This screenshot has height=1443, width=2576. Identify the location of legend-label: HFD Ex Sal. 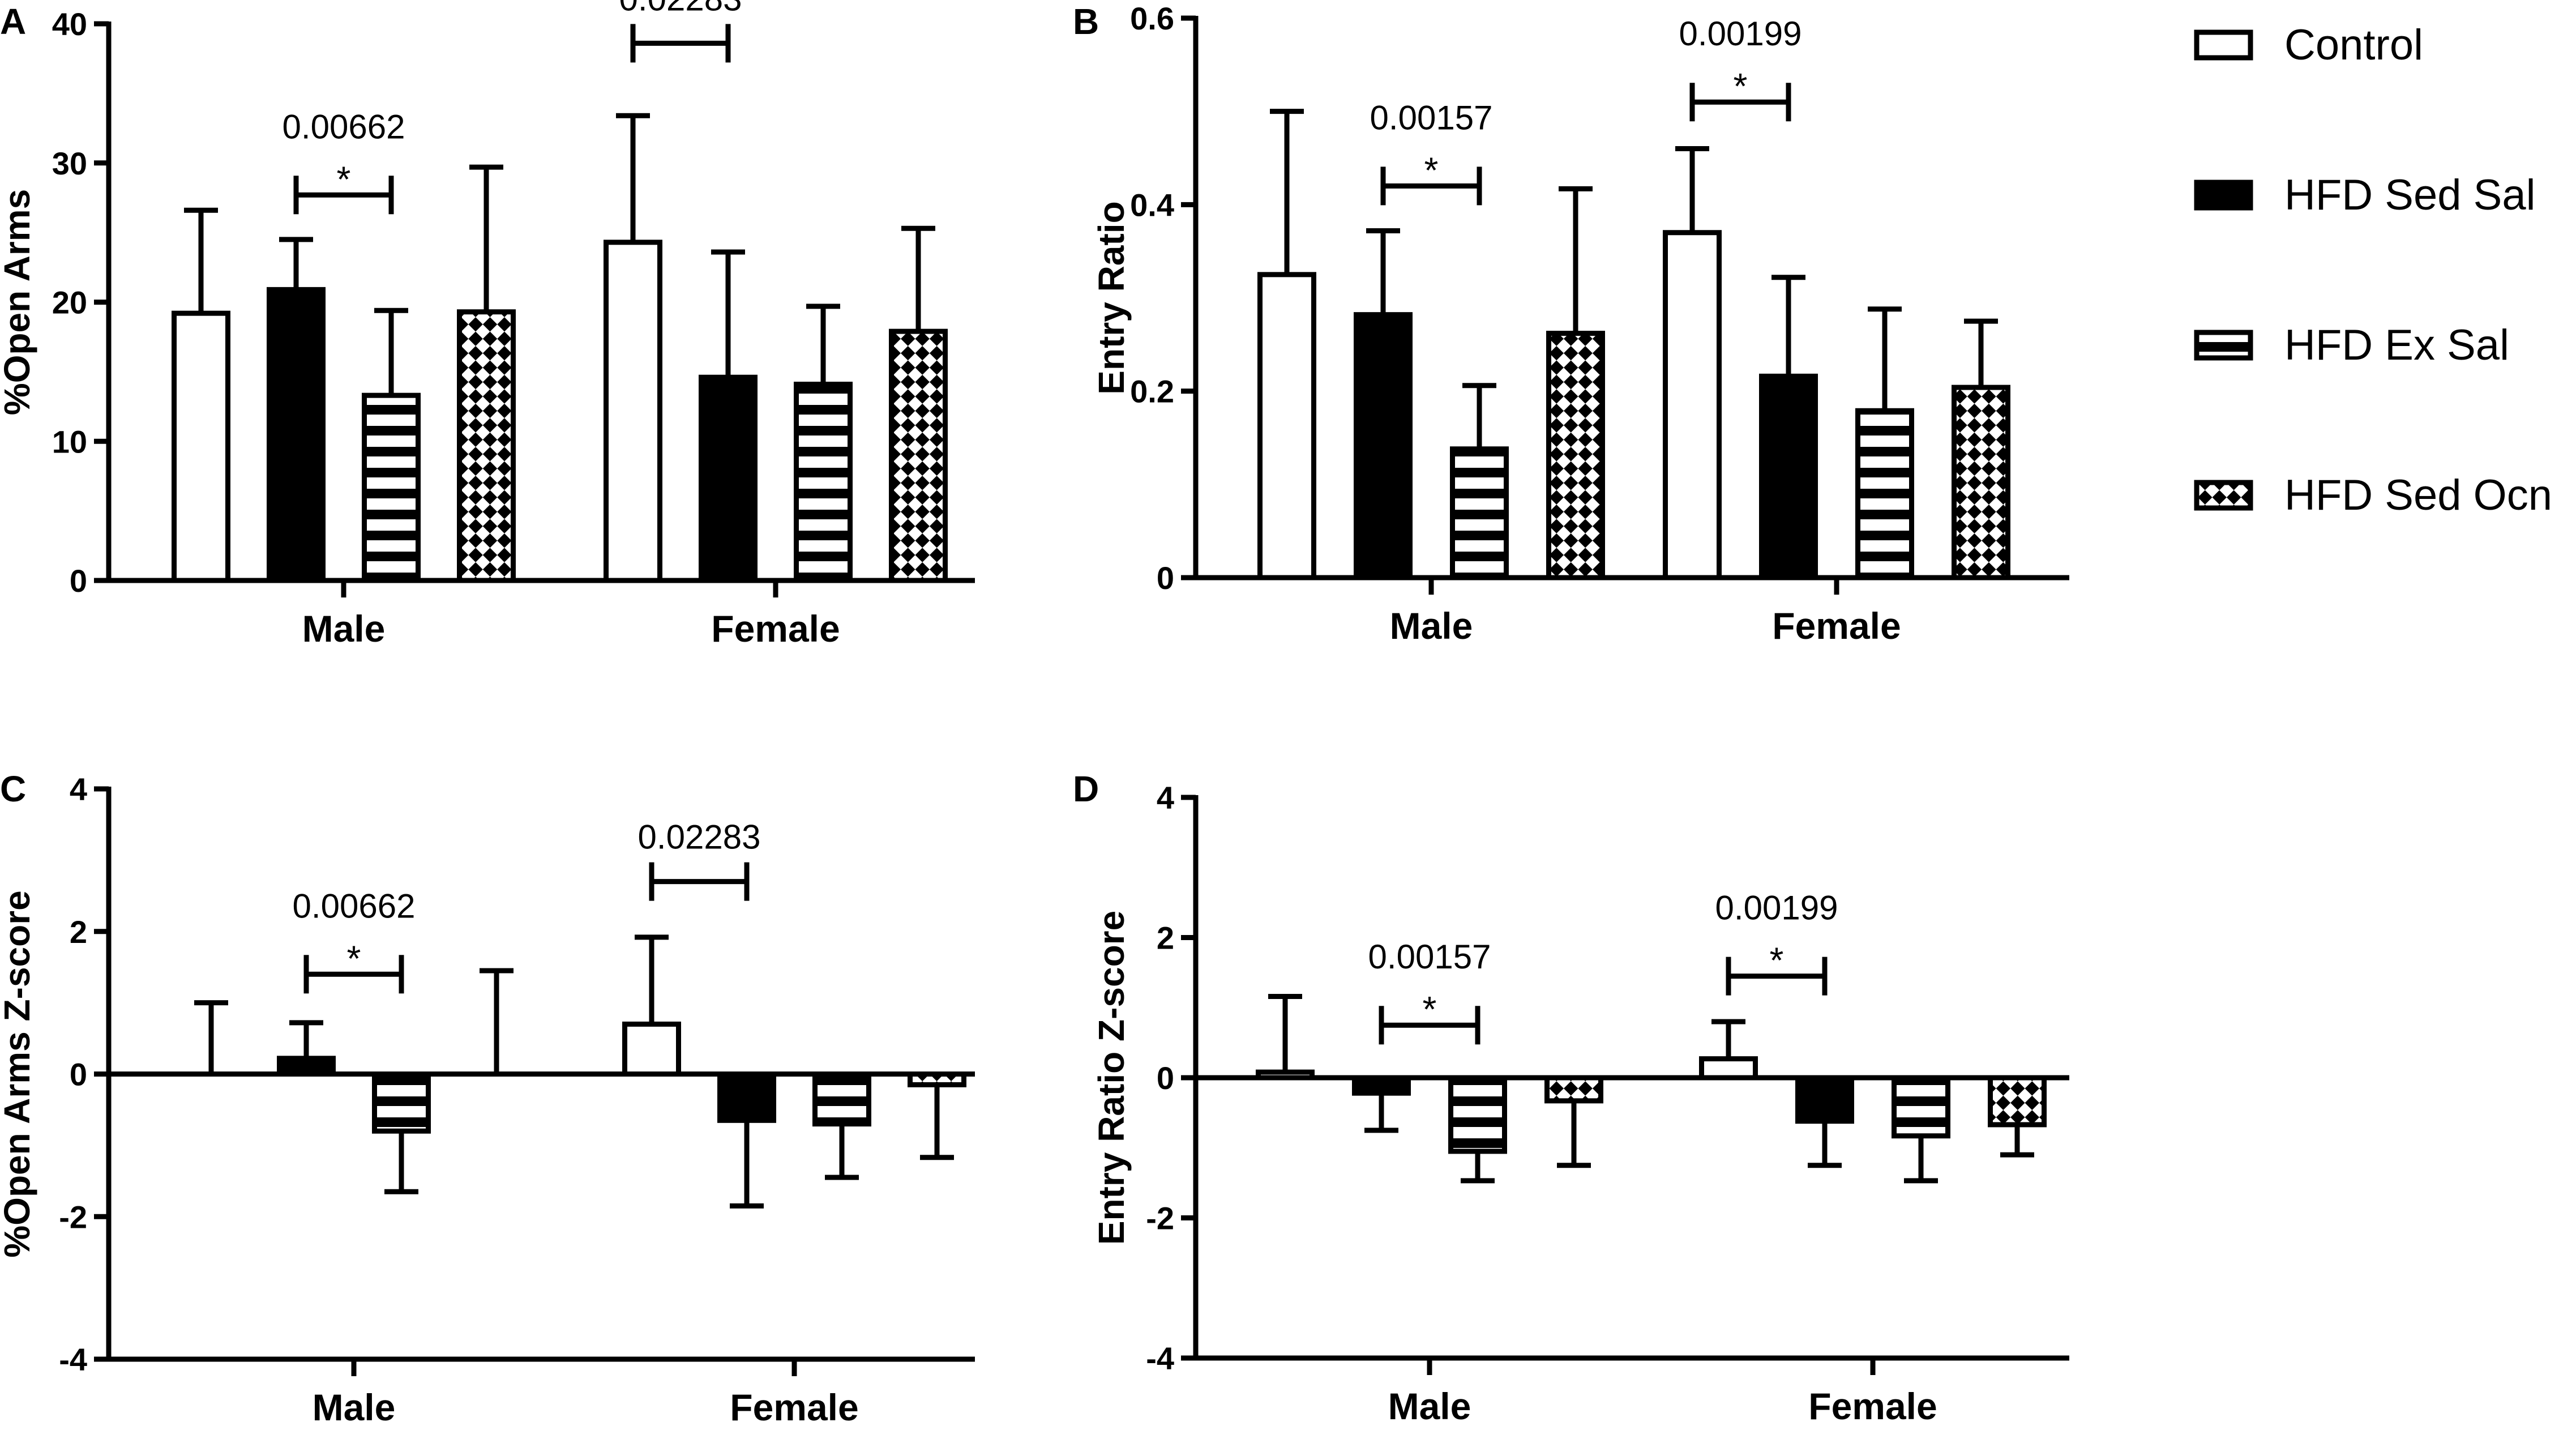
(2396, 345).